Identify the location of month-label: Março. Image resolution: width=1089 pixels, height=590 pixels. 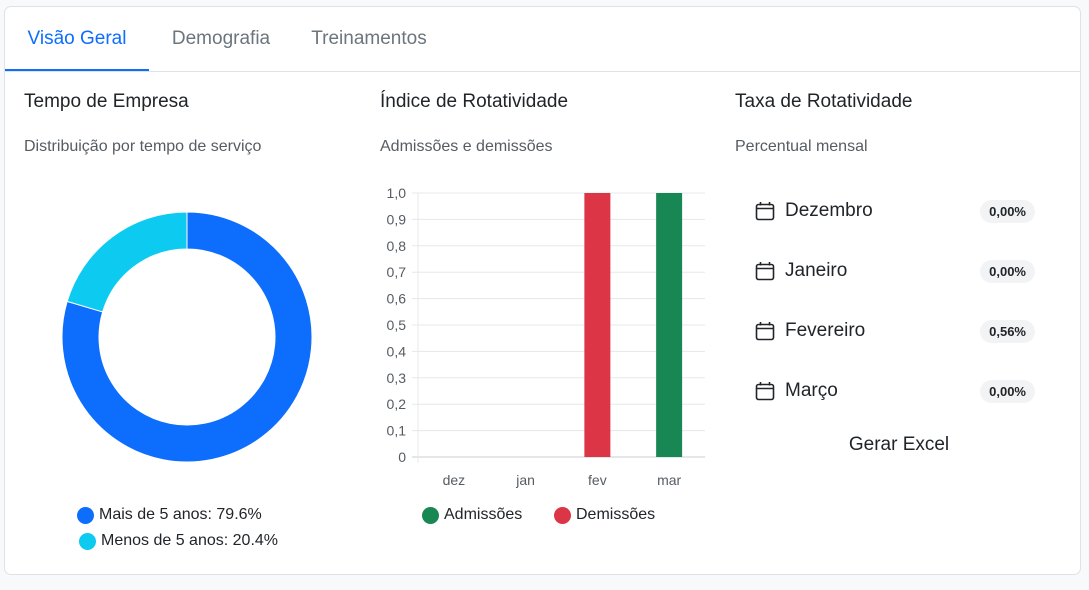
(811, 390).